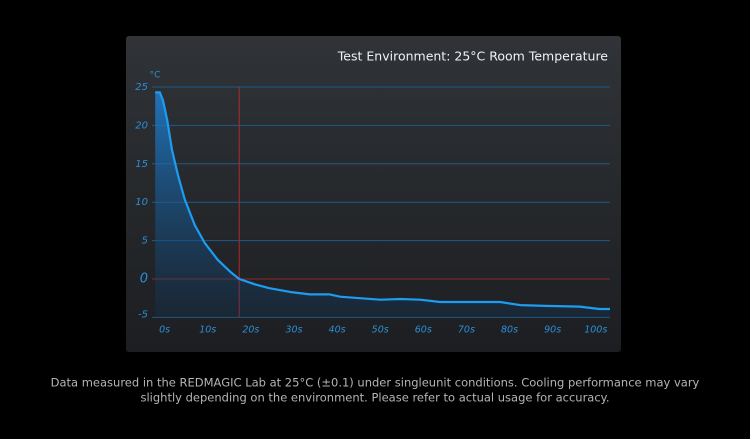 The width and height of the screenshot is (750, 439). I want to click on chart-title: Test Environment: 25°C Room Temperature, so click(473, 56).